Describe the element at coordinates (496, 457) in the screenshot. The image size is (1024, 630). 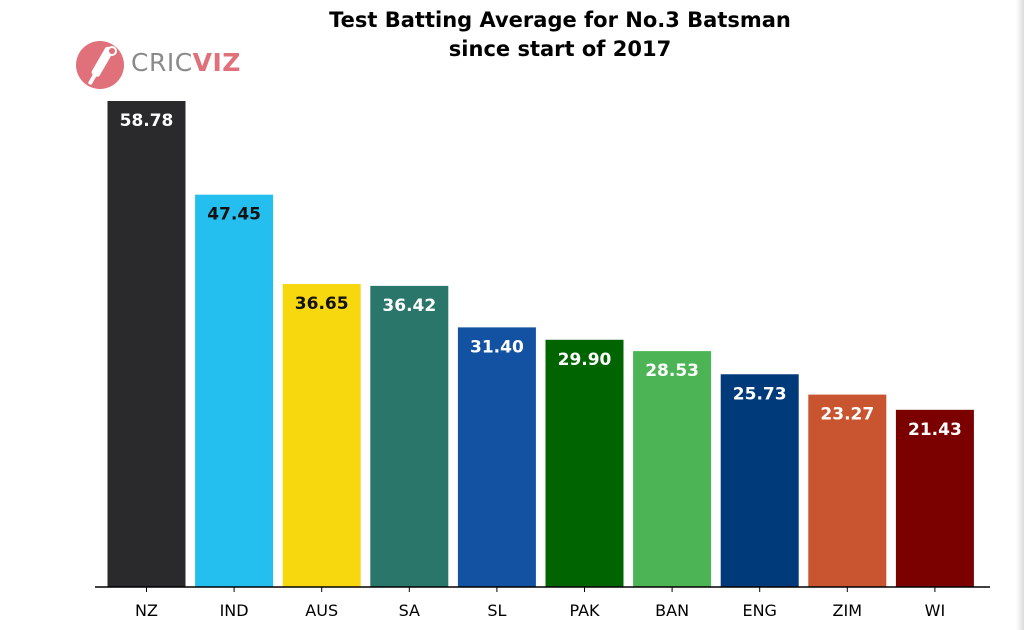
I see `bar-sl` at that location.